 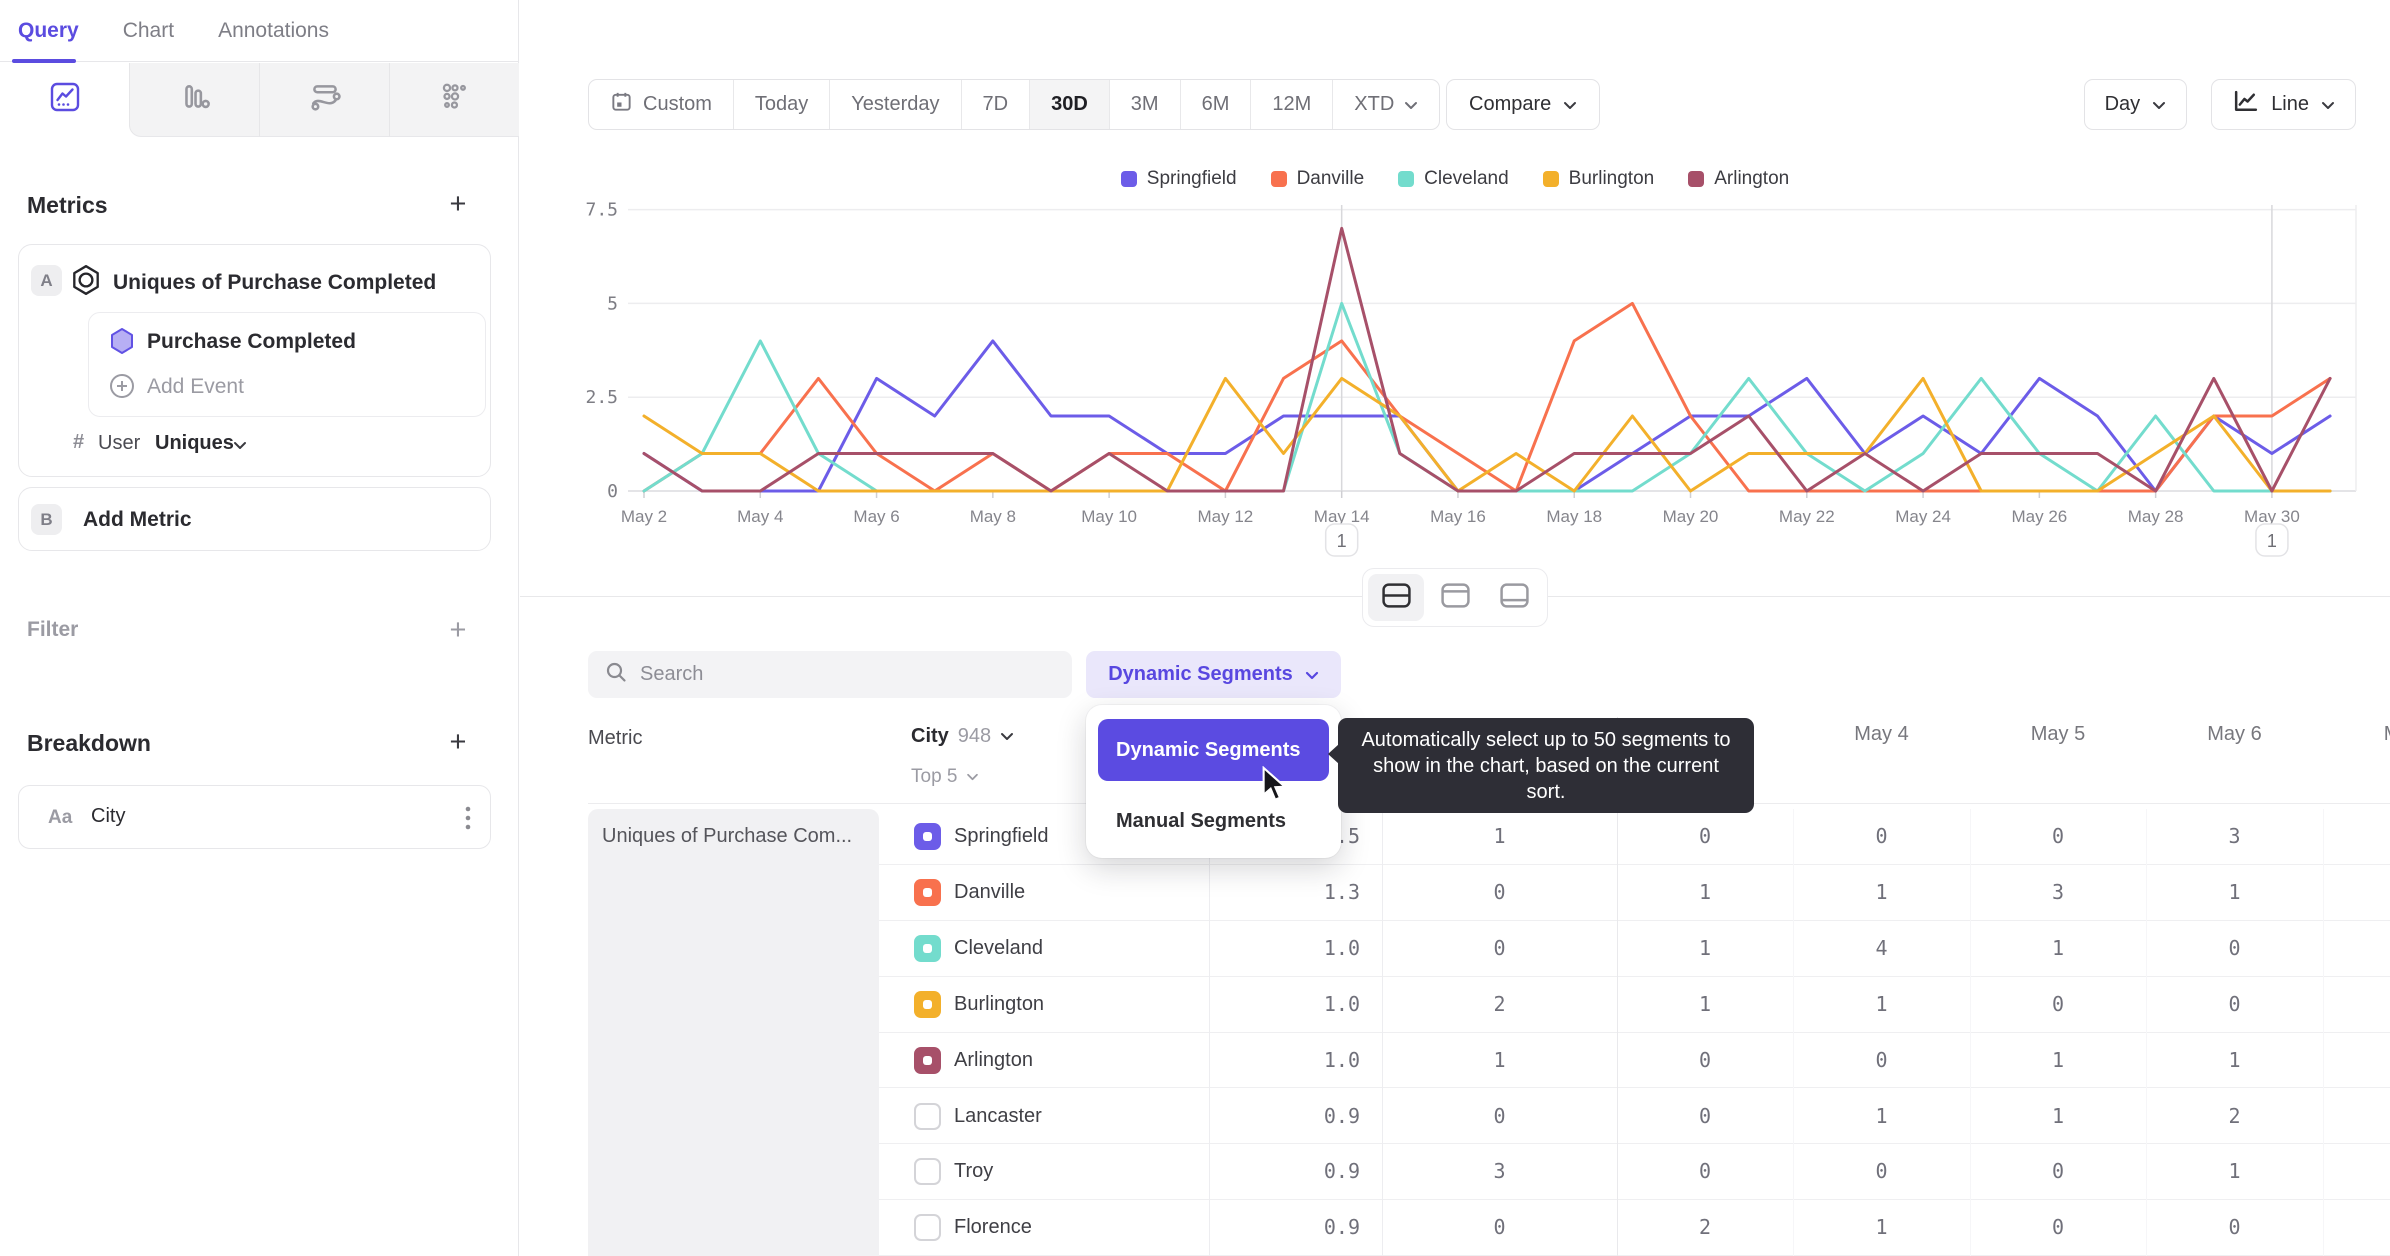 What do you see at coordinates (974, 736) in the screenshot?
I see `breakdown-count: 948` at bounding box center [974, 736].